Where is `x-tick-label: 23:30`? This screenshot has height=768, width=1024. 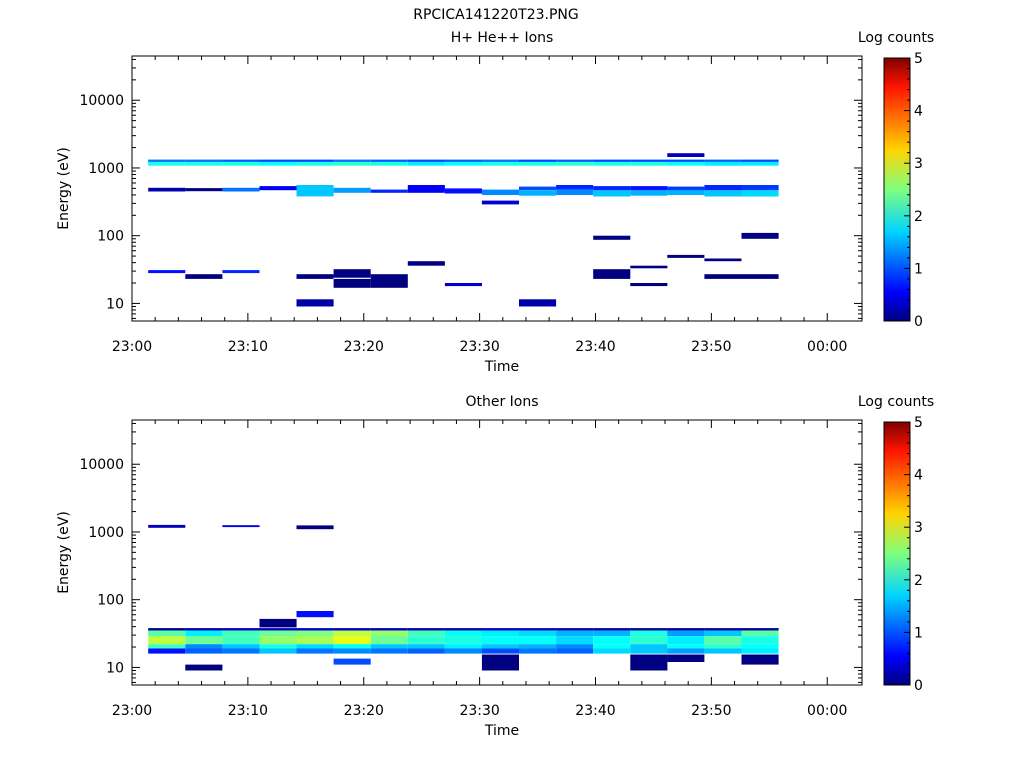 x-tick-label: 23:30 is located at coordinates (479, 347).